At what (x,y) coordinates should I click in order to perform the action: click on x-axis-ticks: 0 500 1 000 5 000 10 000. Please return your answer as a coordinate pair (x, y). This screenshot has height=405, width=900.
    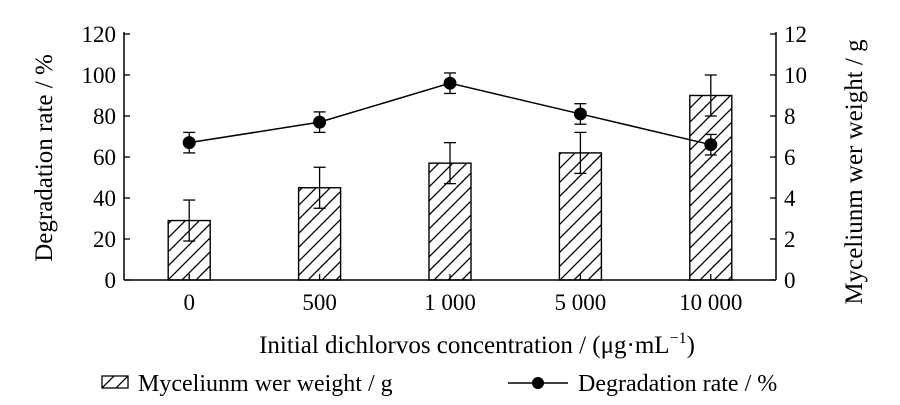
    Looking at the image, I should click on (462, 294).